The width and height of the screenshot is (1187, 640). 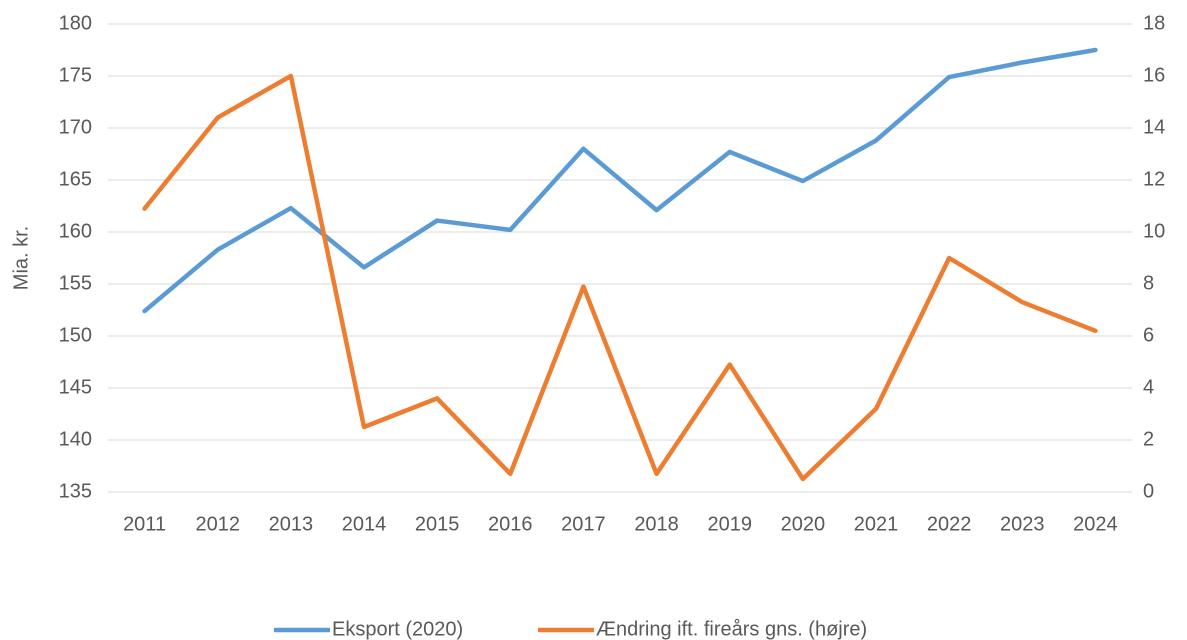 What do you see at coordinates (1148, 439) in the screenshot?
I see `y2-tick-label: 2` at bounding box center [1148, 439].